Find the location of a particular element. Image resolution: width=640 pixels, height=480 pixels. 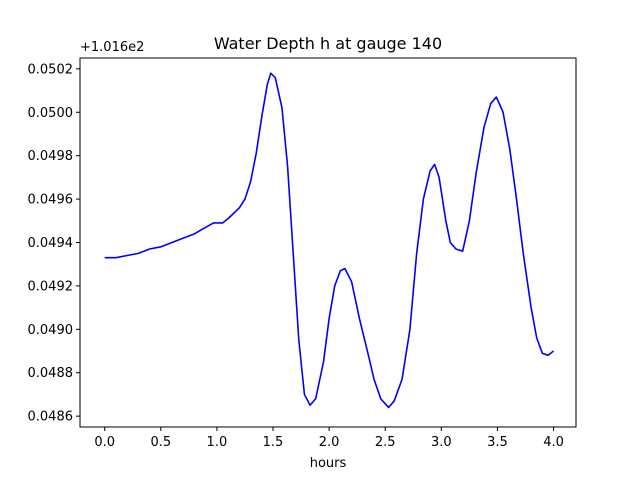

x-tick-label: 4.0 is located at coordinates (553, 442).